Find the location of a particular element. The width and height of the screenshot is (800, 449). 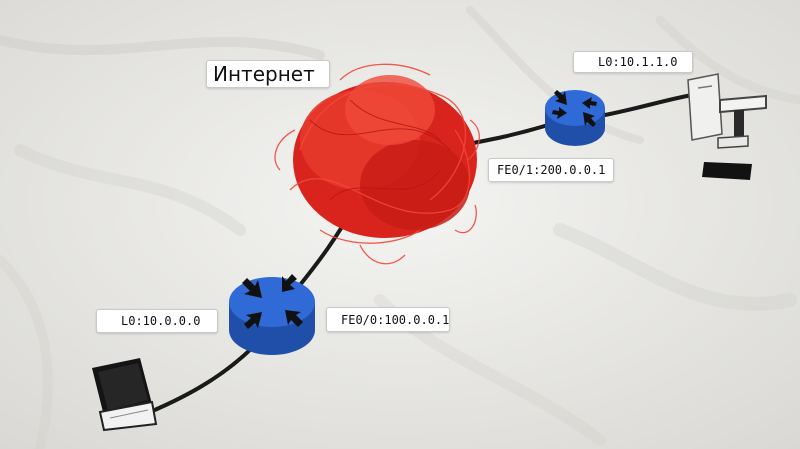

laptop-icon is located at coordinates (125, 395).